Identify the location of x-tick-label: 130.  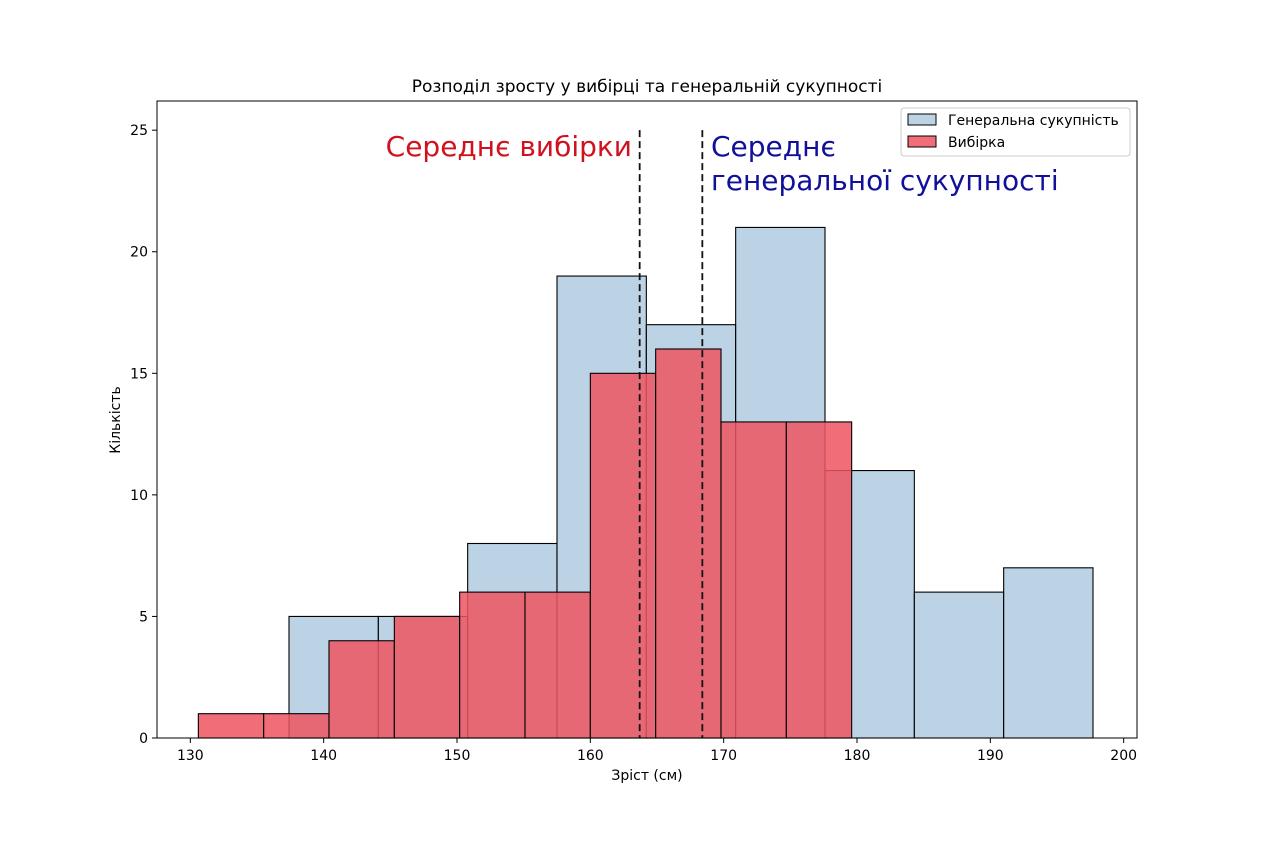
(190, 756).